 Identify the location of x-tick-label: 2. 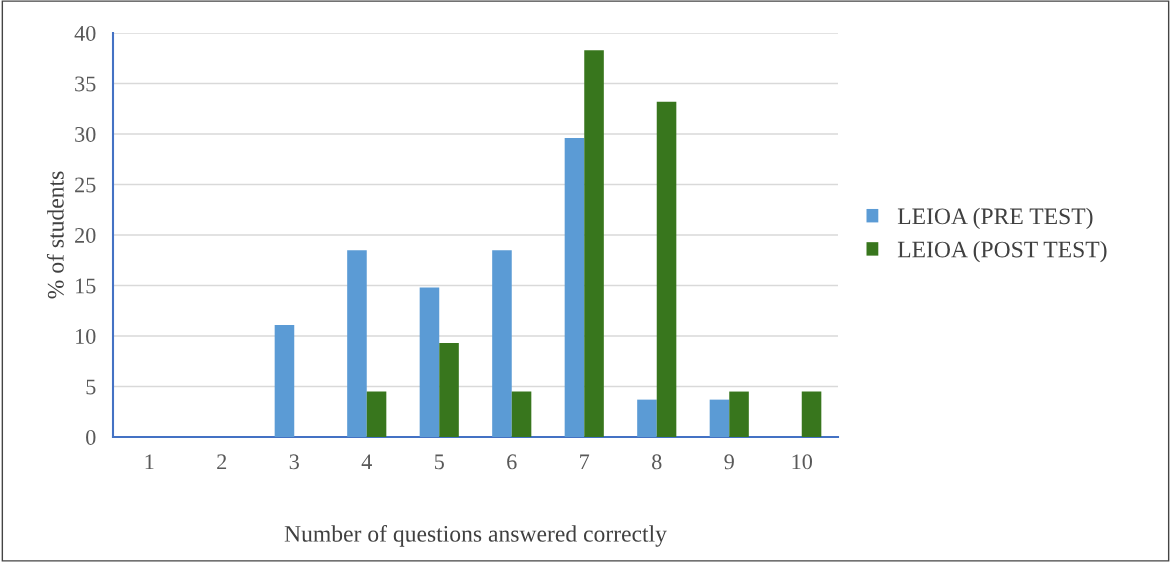
(222, 462).